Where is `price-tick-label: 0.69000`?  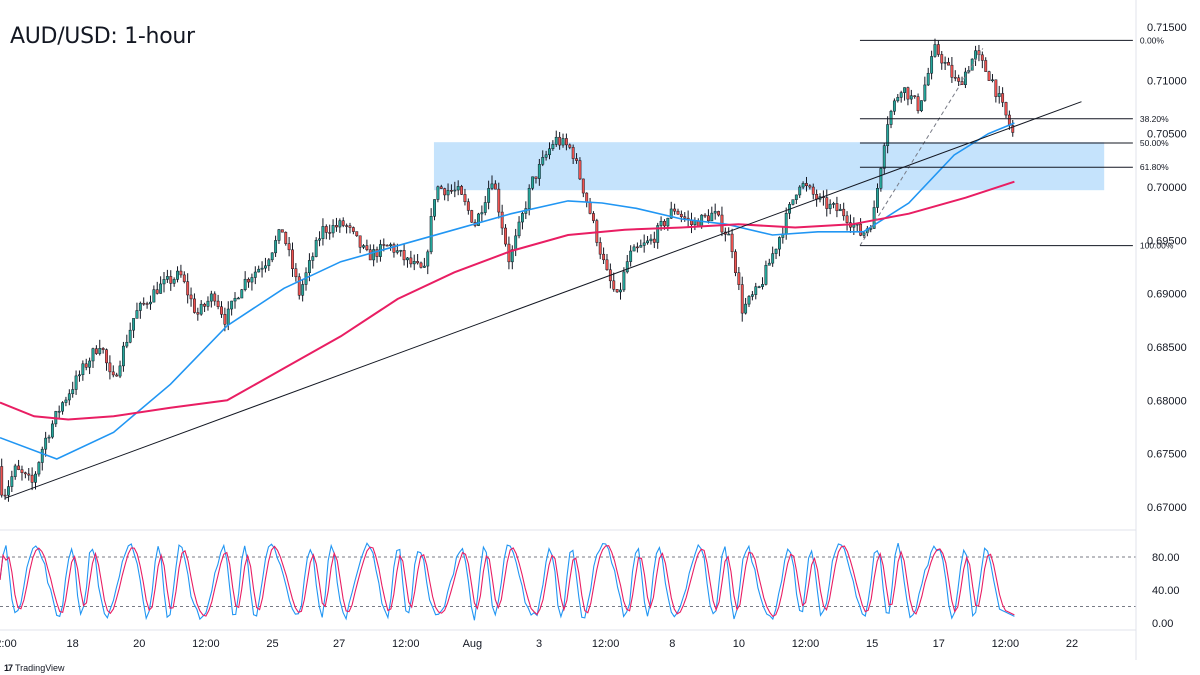 price-tick-label: 0.69000 is located at coordinates (1167, 295).